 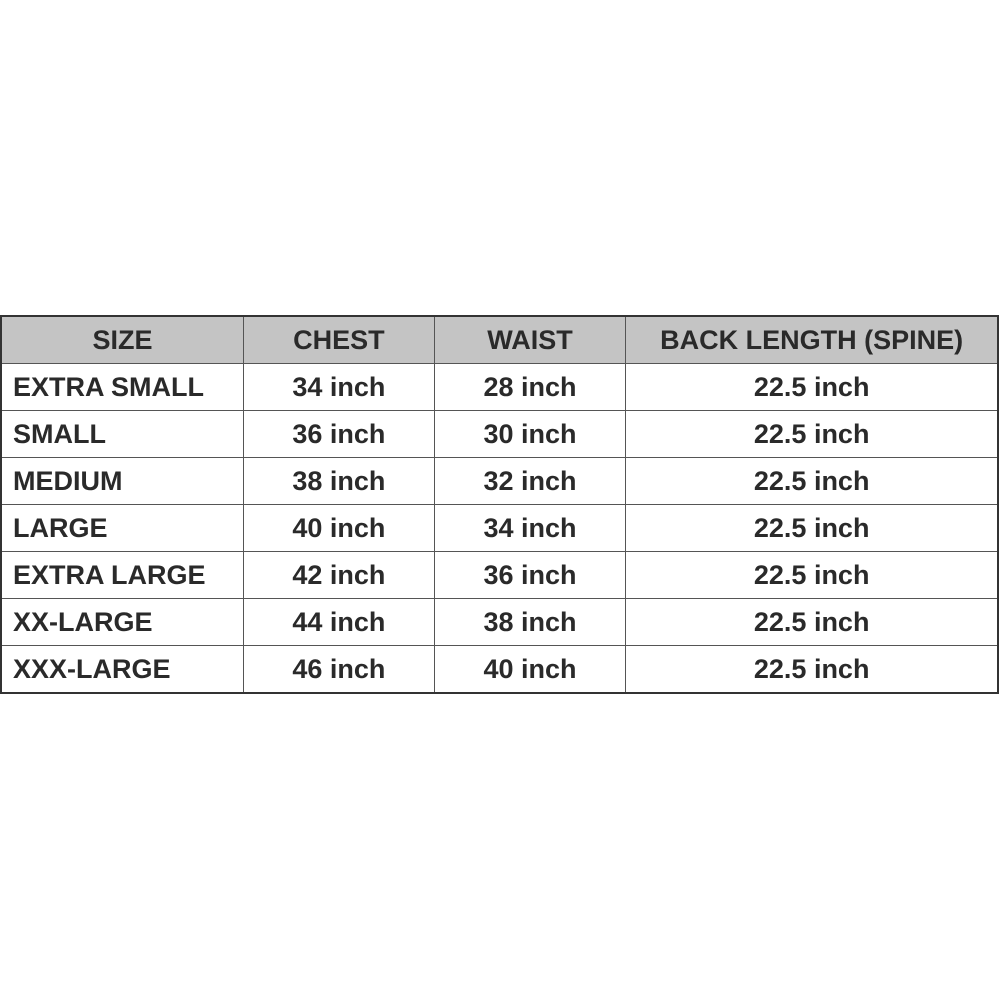 I want to click on header-chest: CHEST, so click(x=339, y=339).